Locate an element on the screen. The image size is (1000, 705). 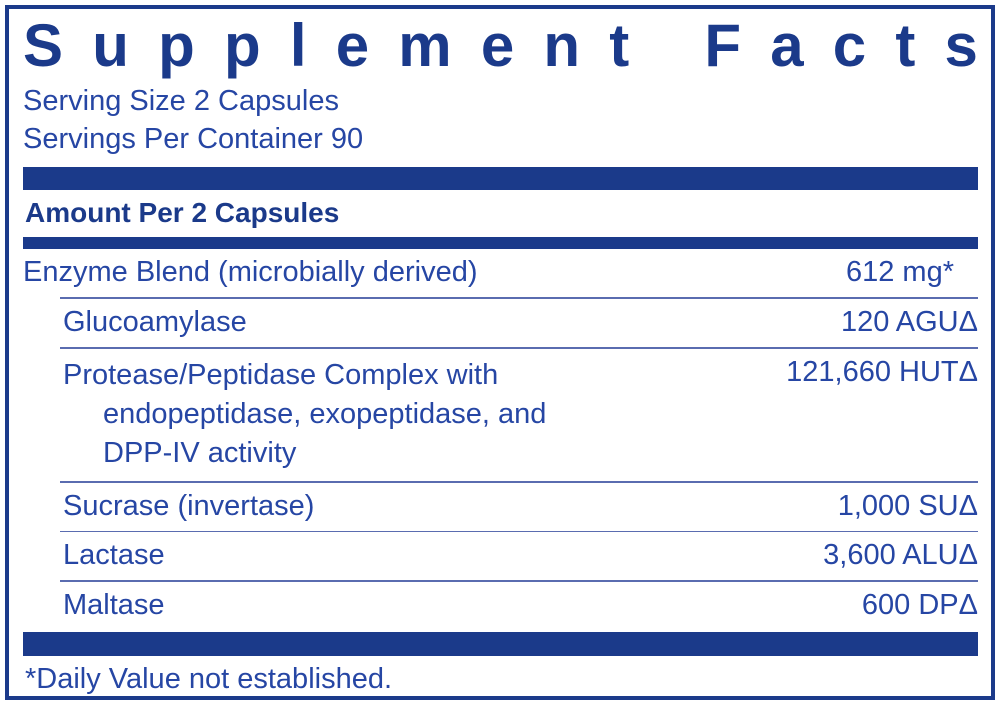
ingredient-name-line: DPP-IV activity is located at coordinates (200, 452).